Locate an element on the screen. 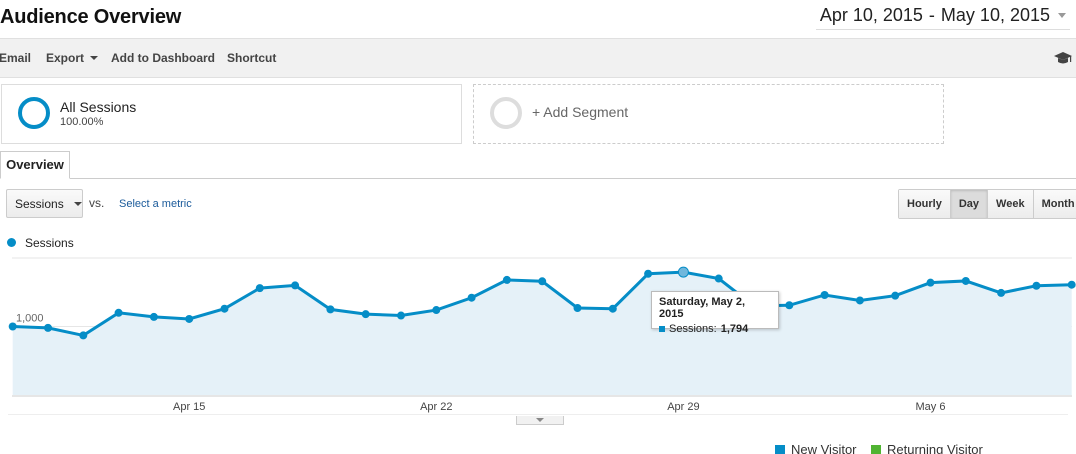 The height and width of the screenshot is (454, 1076). granularity-toggle: Hourly Day Week Month is located at coordinates (987, 204).